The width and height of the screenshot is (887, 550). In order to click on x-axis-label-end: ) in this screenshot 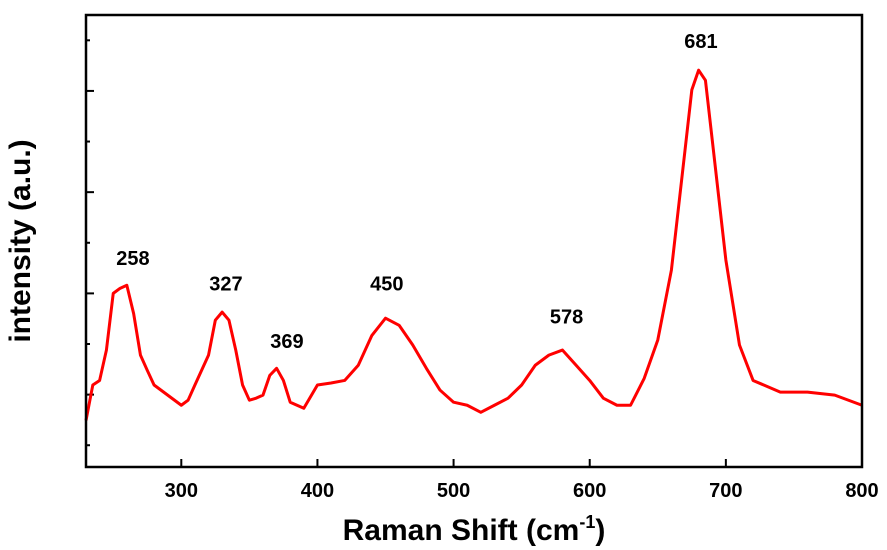, I will do `click(600, 530)`.